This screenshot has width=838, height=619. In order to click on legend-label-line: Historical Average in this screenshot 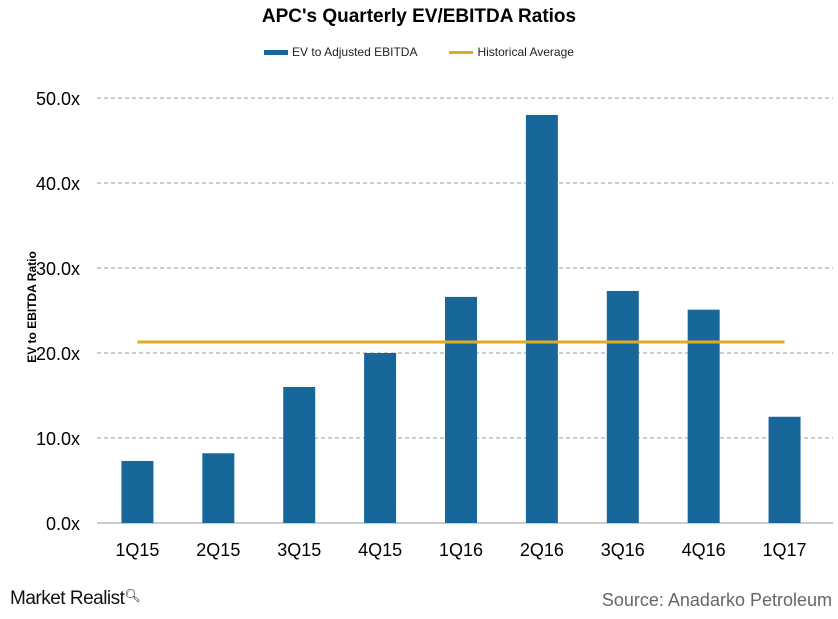, I will do `click(525, 52)`.